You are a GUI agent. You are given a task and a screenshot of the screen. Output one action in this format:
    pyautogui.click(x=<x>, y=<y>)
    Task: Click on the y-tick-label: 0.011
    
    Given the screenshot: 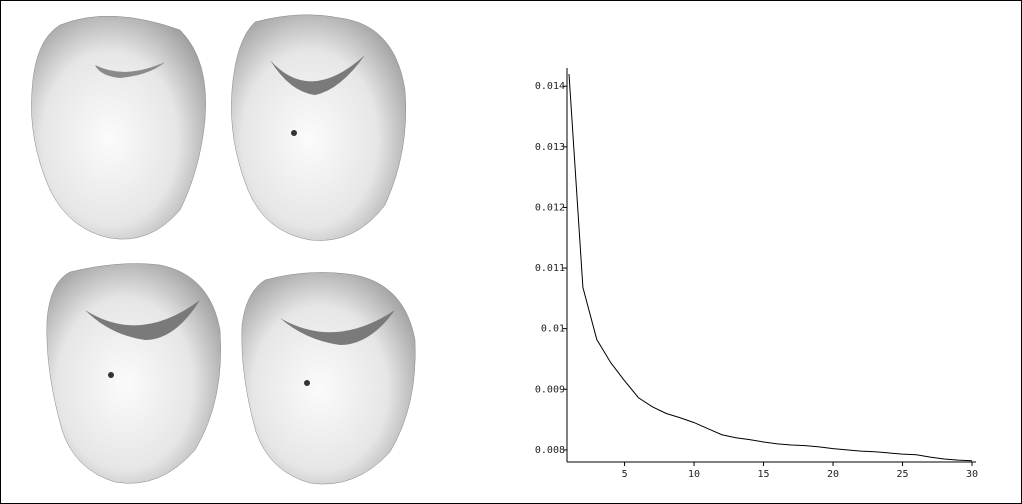 What is the action you would take?
    pyautogui.click(x=550, y=268)
    